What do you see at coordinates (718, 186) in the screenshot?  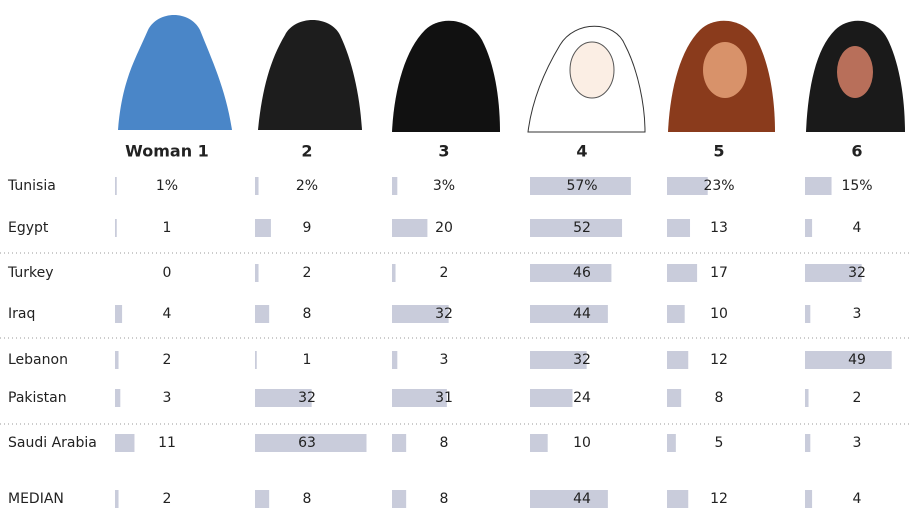 I see `value-label: 23%` at bounding box center [718, 186].